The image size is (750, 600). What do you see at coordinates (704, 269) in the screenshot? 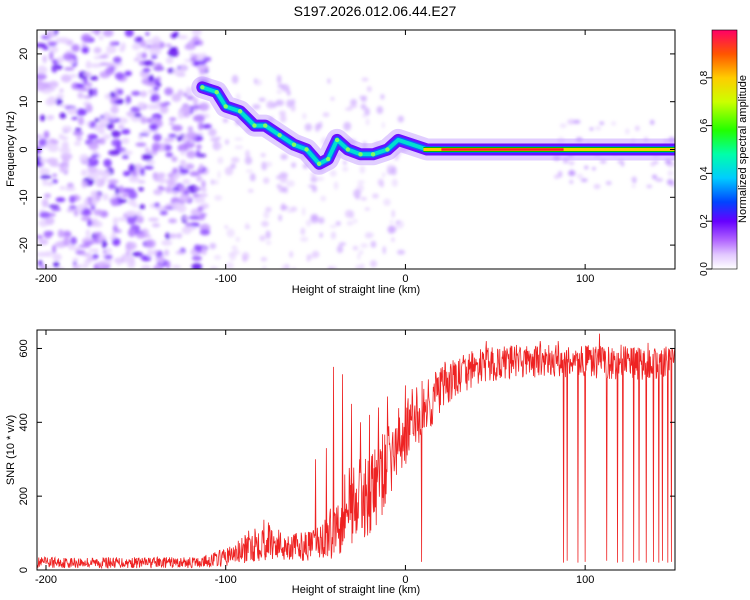
I see `colorbar-tick-label: 0.0` at bounding box center [704, 269].